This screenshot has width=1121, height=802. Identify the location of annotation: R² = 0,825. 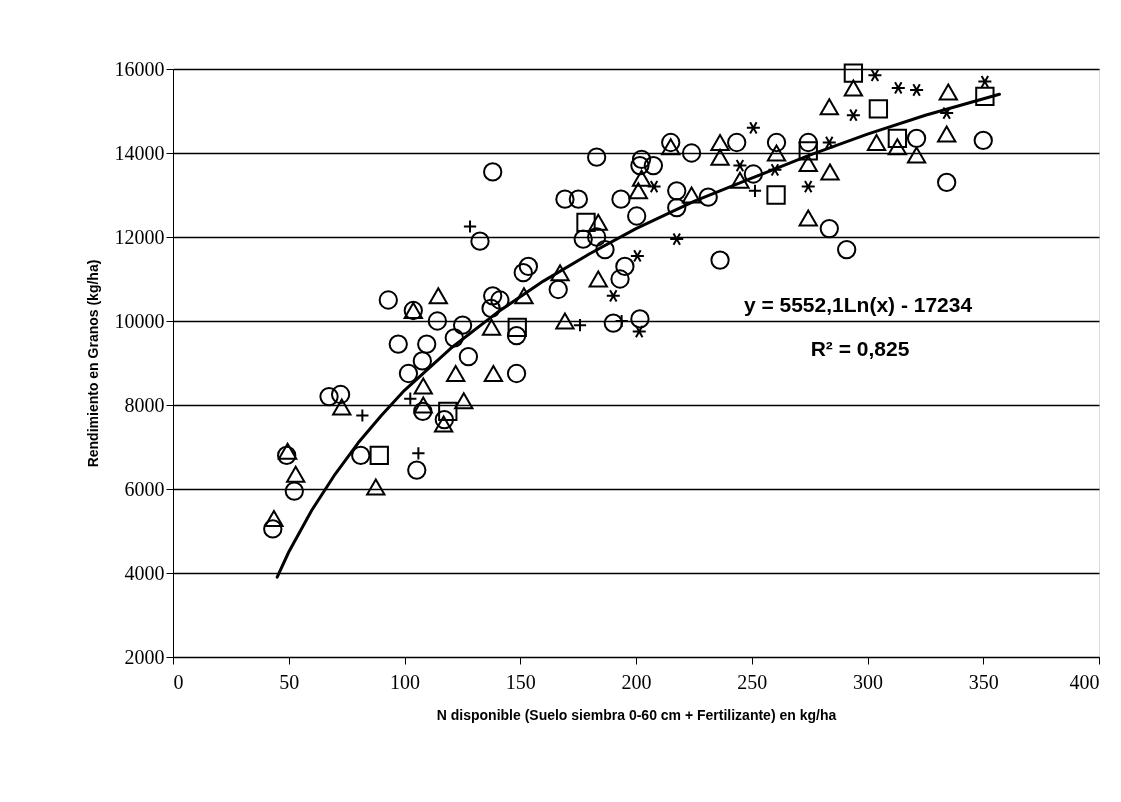
(860, 348).